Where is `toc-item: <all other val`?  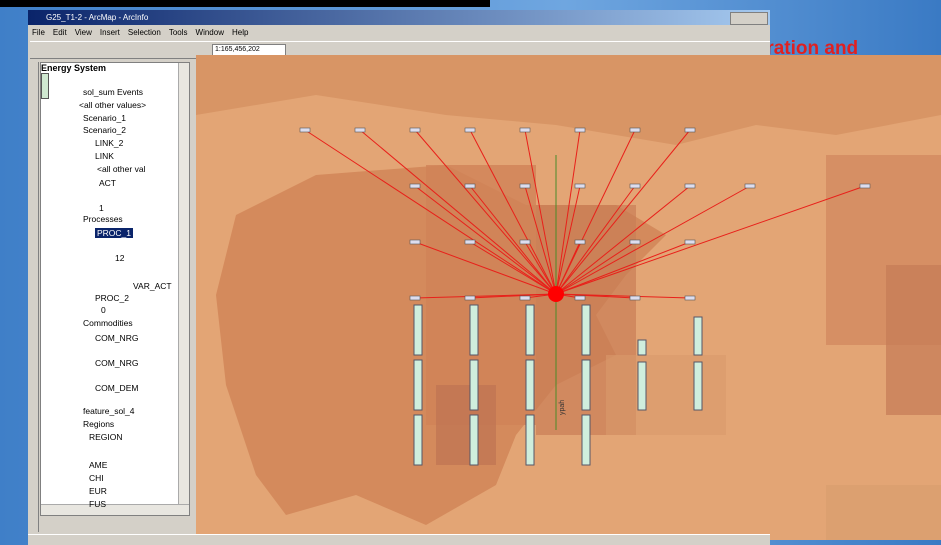 toc-item: <all other val is located at coordinates (121, 169).